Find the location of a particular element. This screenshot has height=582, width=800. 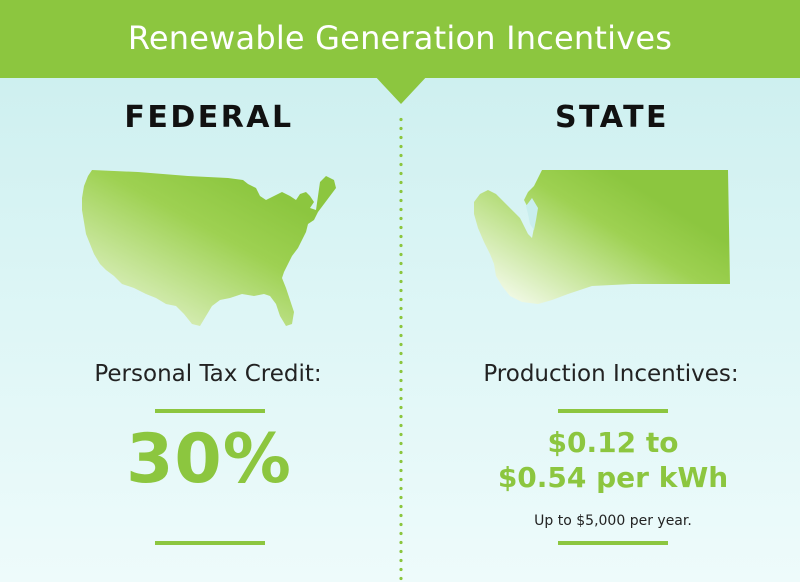

title-banner: Renewable Generation Incentives is located at coordinates (400, 39).